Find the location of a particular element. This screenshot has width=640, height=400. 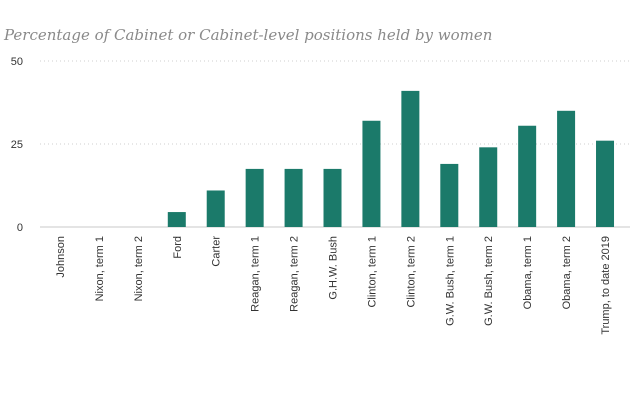

x-category-label: Obama, term 1 is located at coordinates (528, 272).